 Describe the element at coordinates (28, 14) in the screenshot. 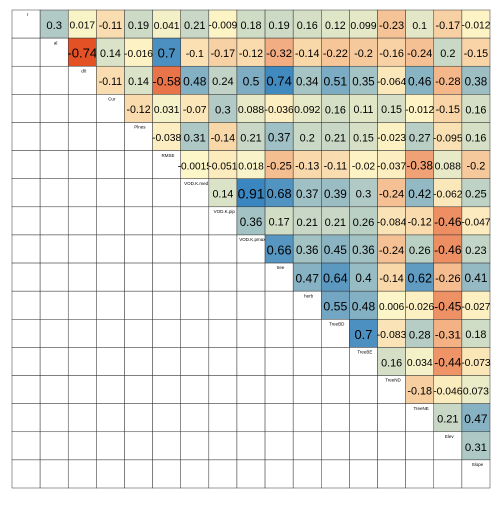

I see `variable-label: r` at that location.